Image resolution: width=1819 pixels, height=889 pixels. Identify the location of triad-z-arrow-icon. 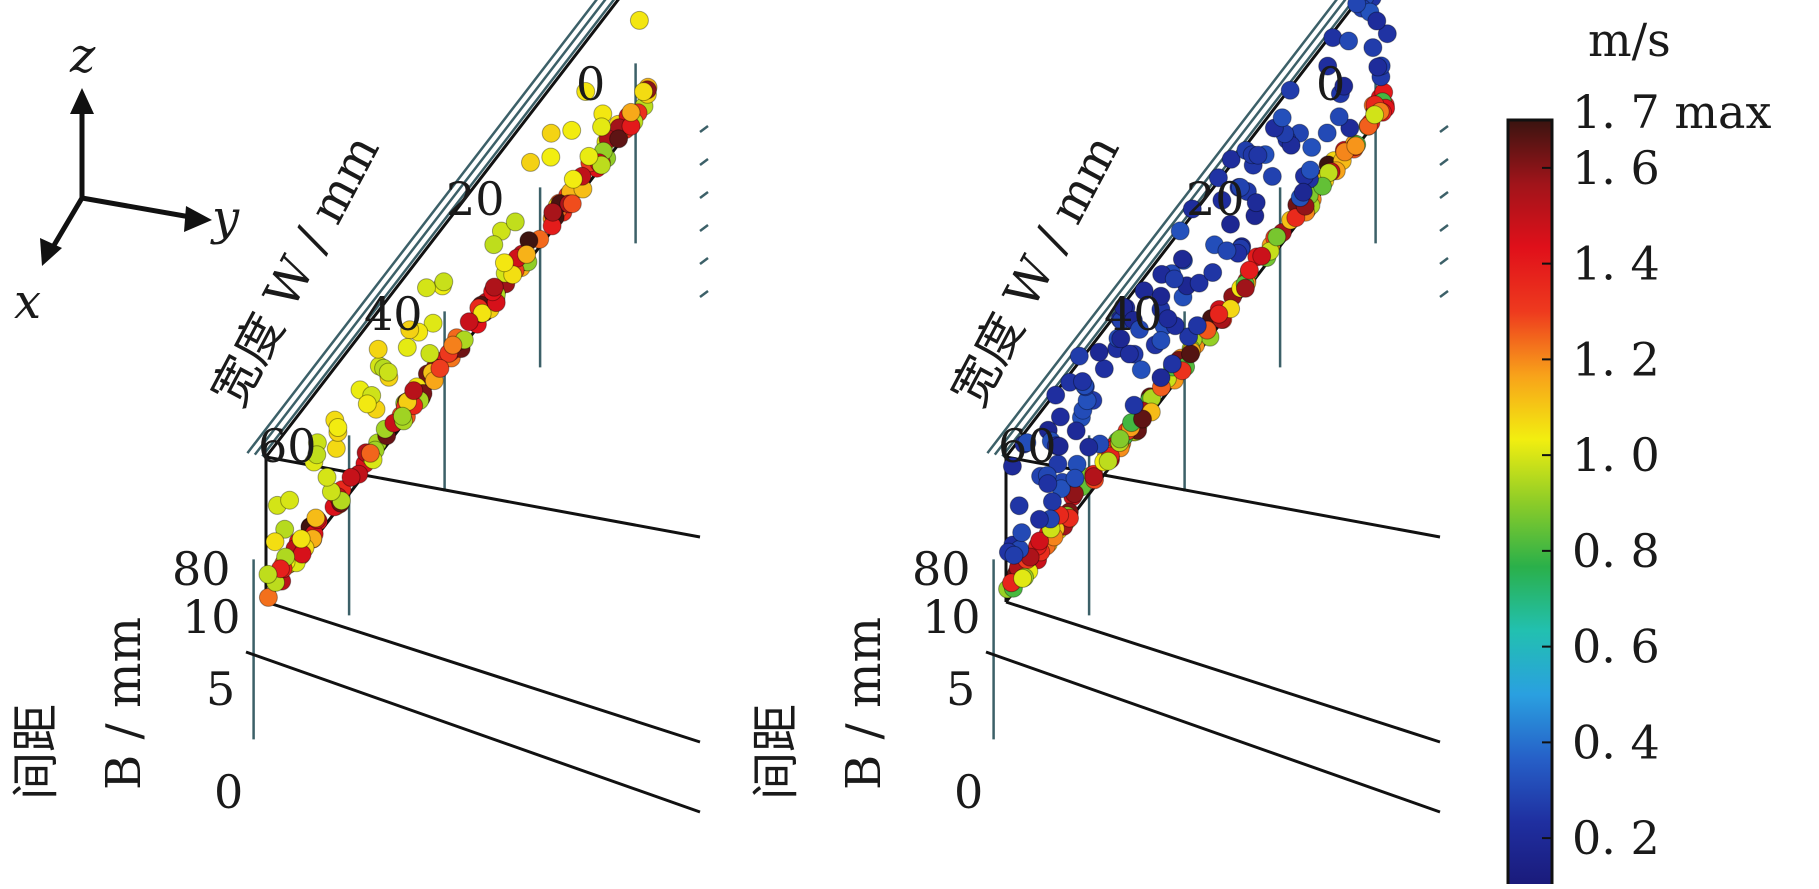
(82, 101).